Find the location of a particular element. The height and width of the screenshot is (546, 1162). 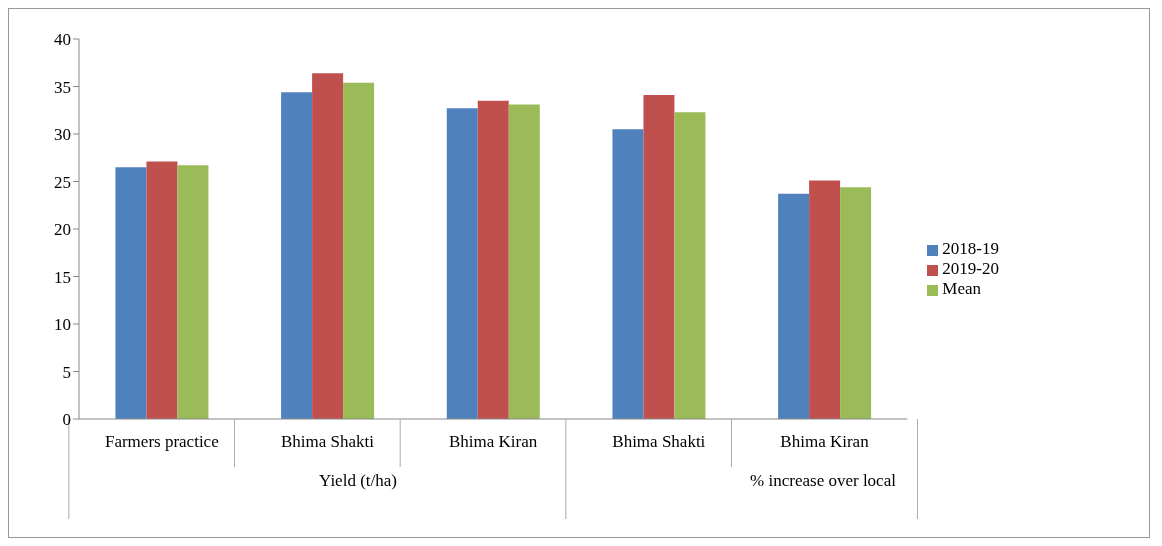

y-tick-label: 5 is located at coordinates (66, 372).